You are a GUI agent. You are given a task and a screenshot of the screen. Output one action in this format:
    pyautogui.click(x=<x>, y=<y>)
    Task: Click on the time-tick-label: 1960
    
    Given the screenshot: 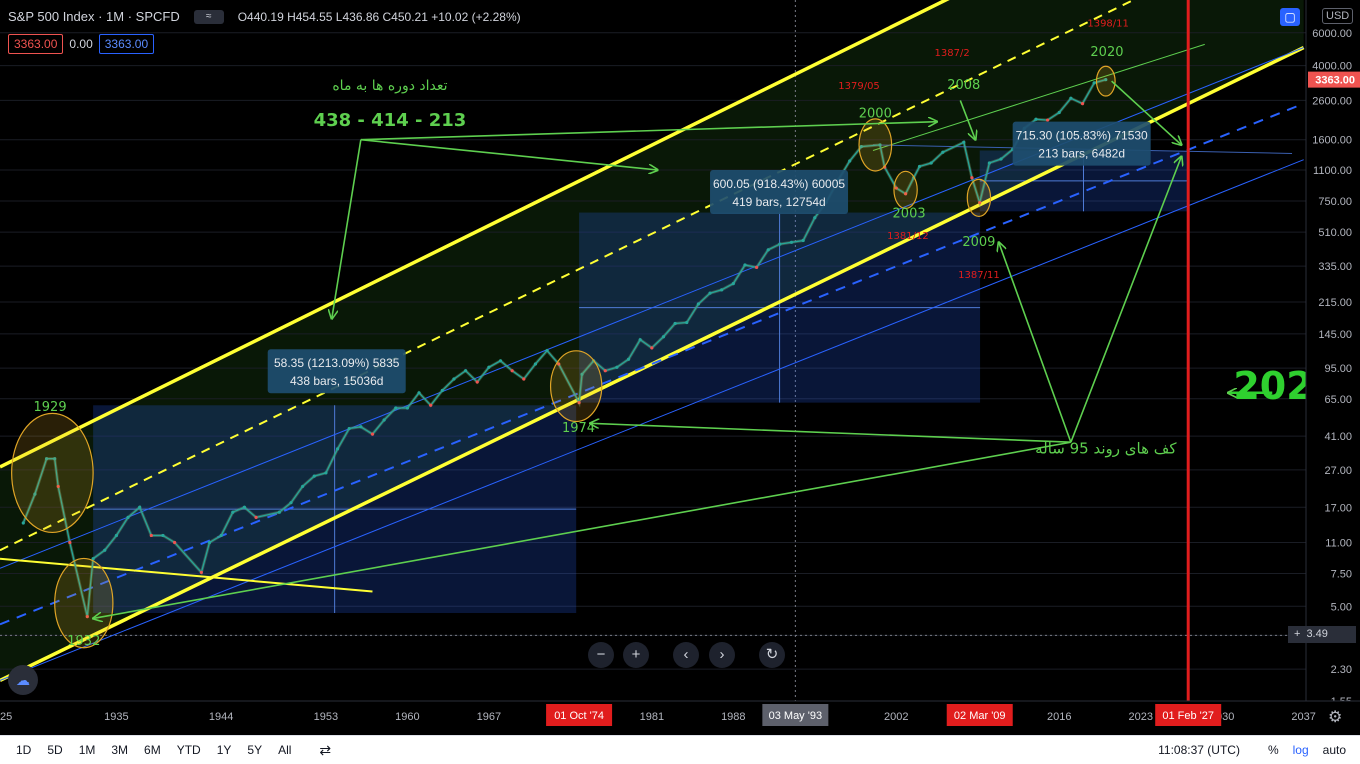 What is the action you would take?
    pyautogui.click(x=407, y=717)
    